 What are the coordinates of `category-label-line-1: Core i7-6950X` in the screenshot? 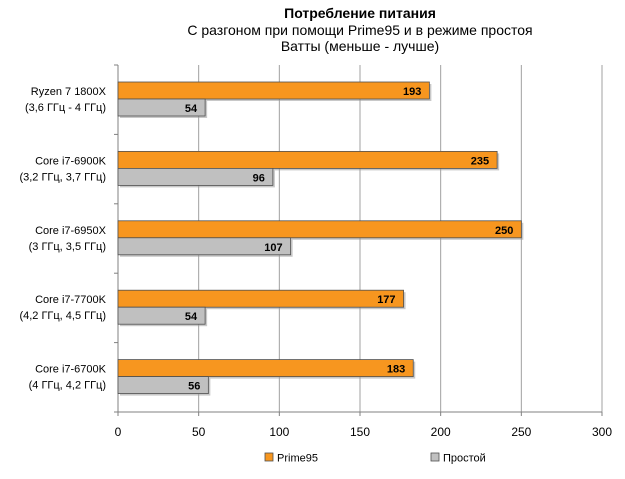 It's located at (71, 231).